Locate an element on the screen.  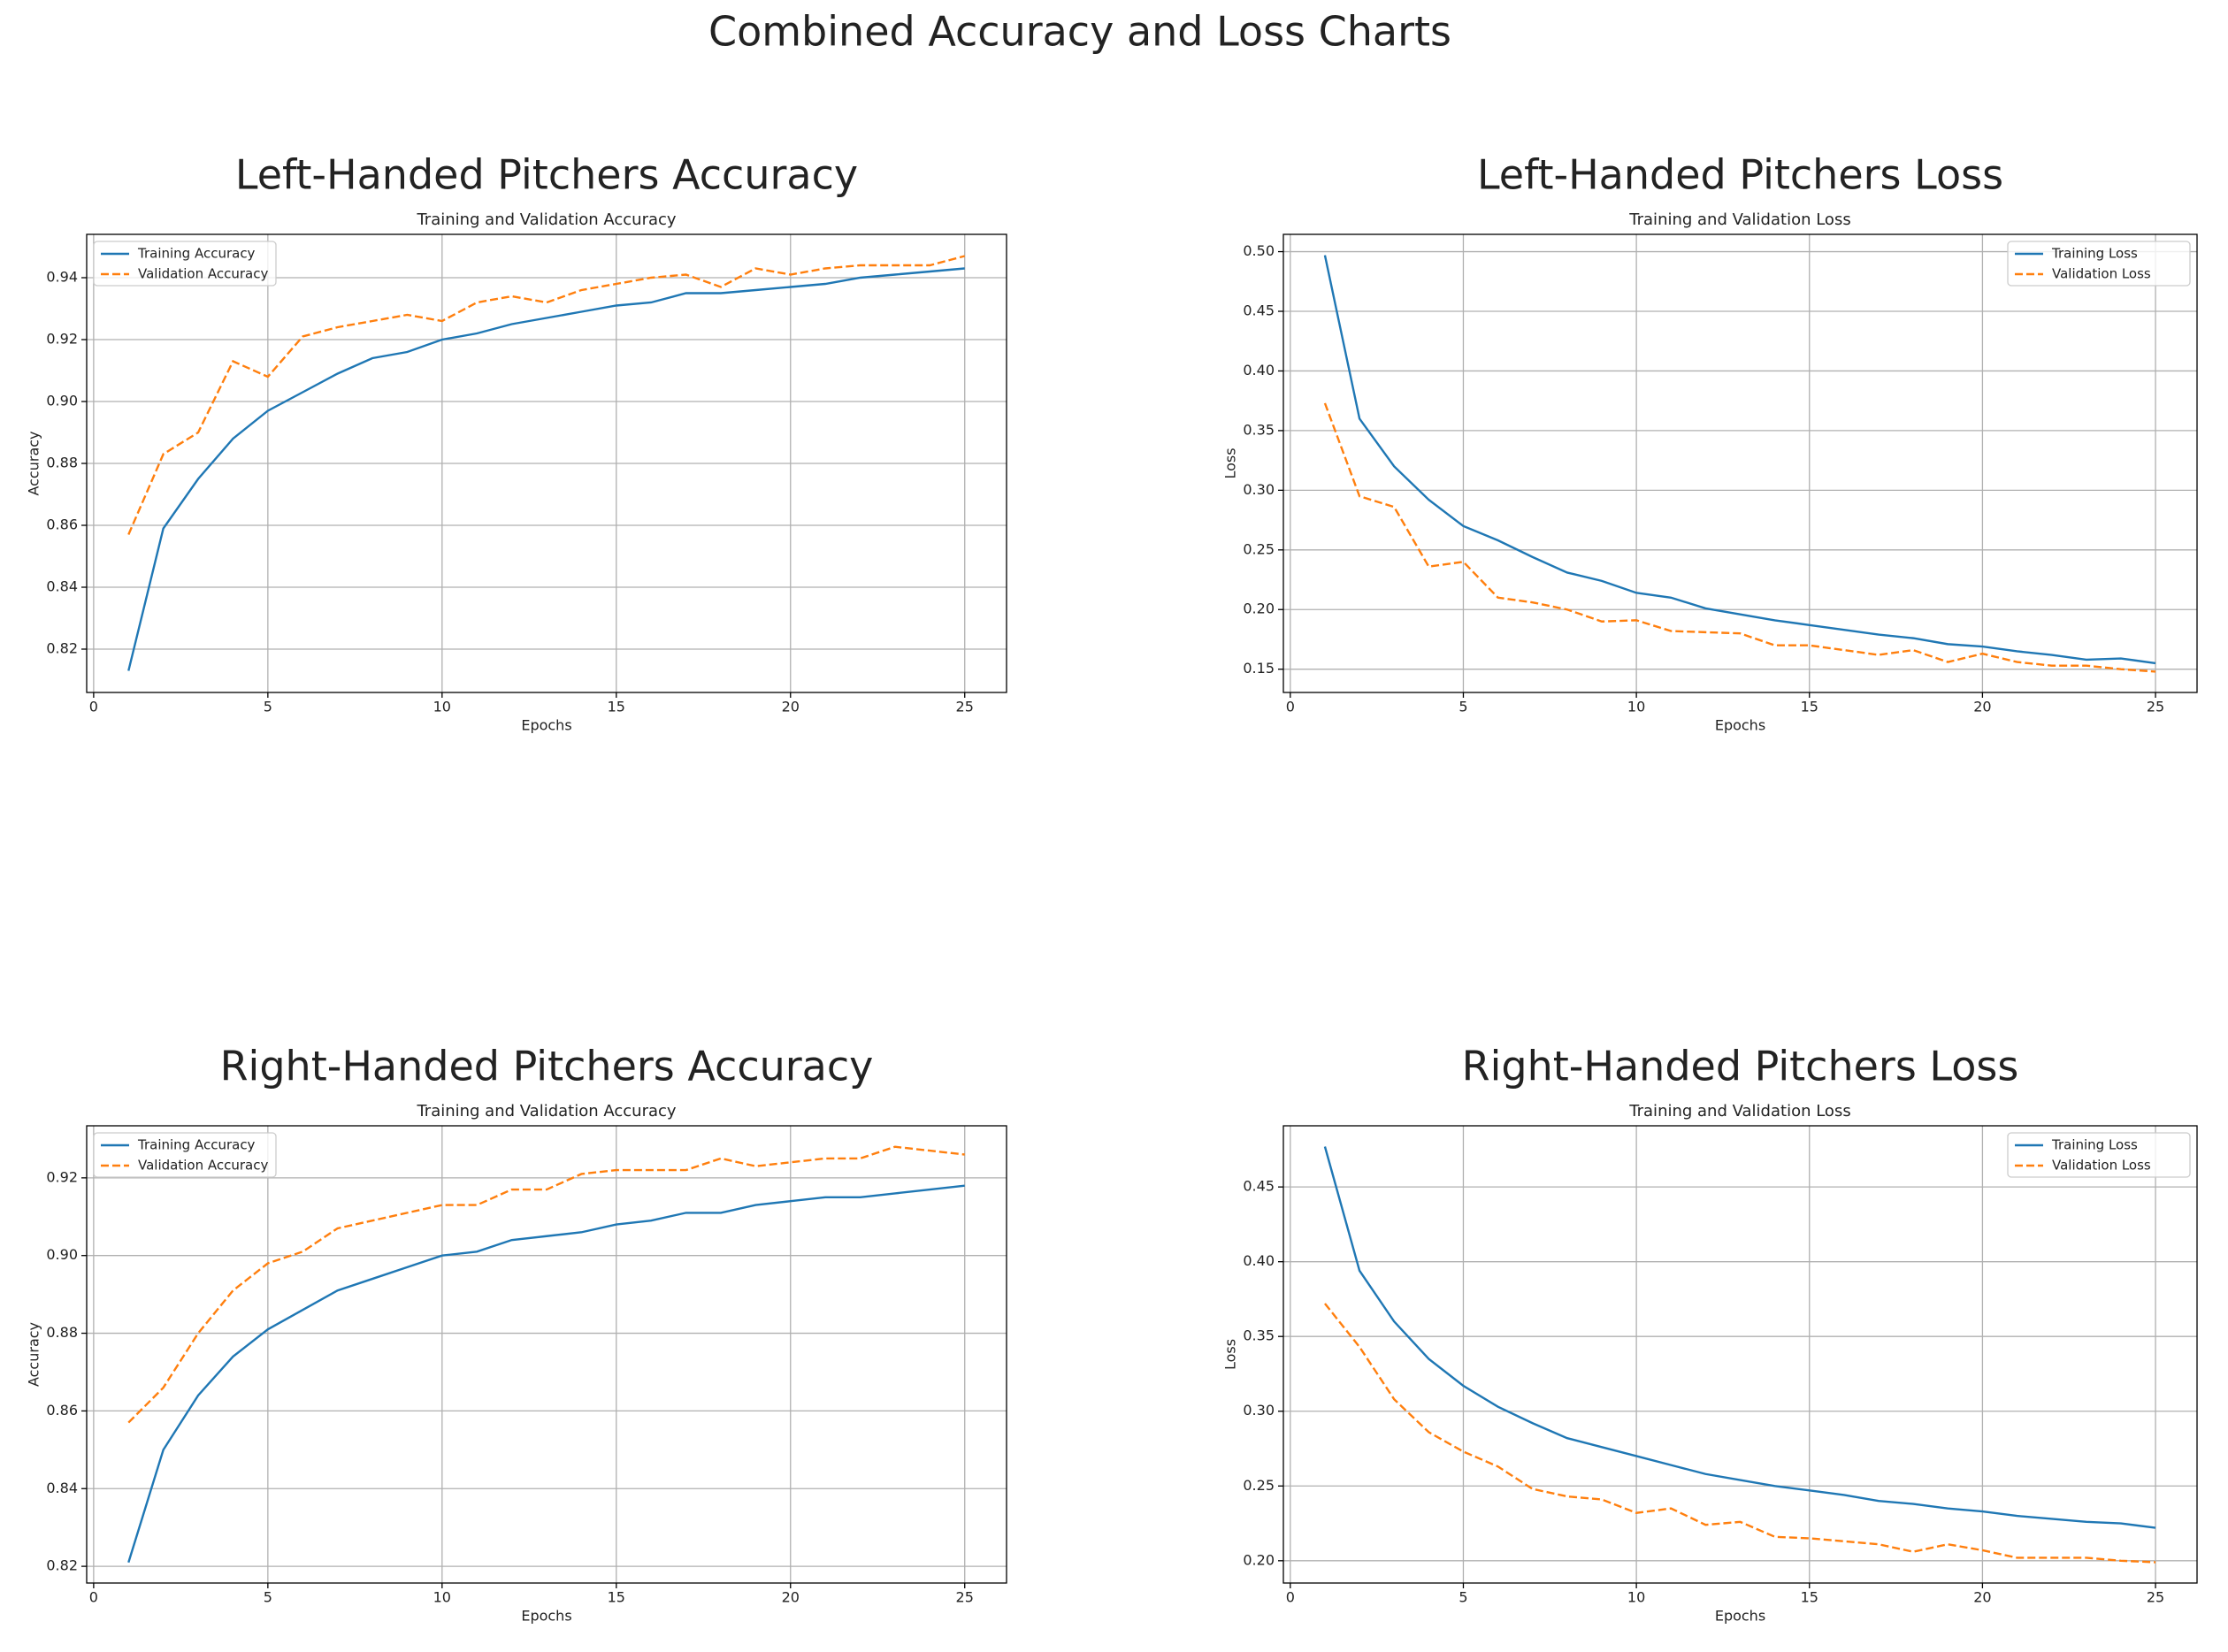
figure-title: Combined Accuracy and Loss Charts is located at coordinates (1080, 32).